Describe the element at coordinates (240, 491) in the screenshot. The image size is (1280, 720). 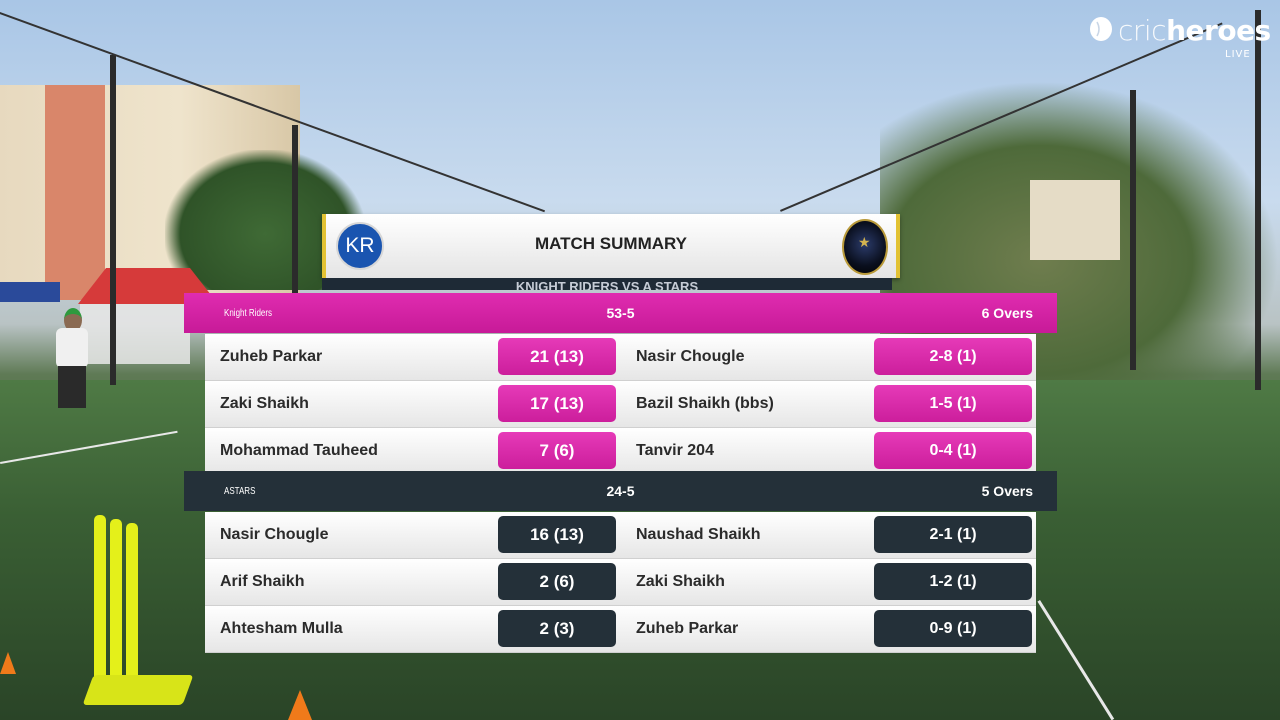
I see `team-name: ASTARS` at that location.